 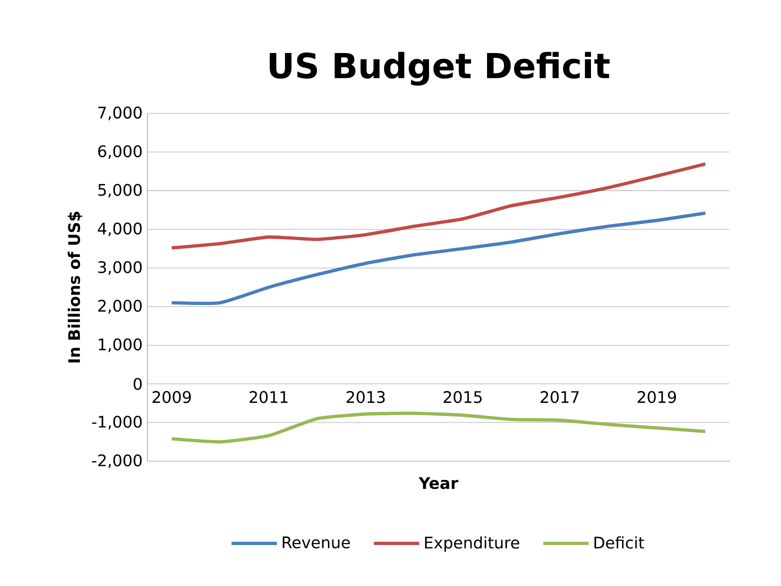 What do you see at coordinates (171, 397) in the screenshot?
I see `x-tick-label: 2009` at bounding box center [171, 397].